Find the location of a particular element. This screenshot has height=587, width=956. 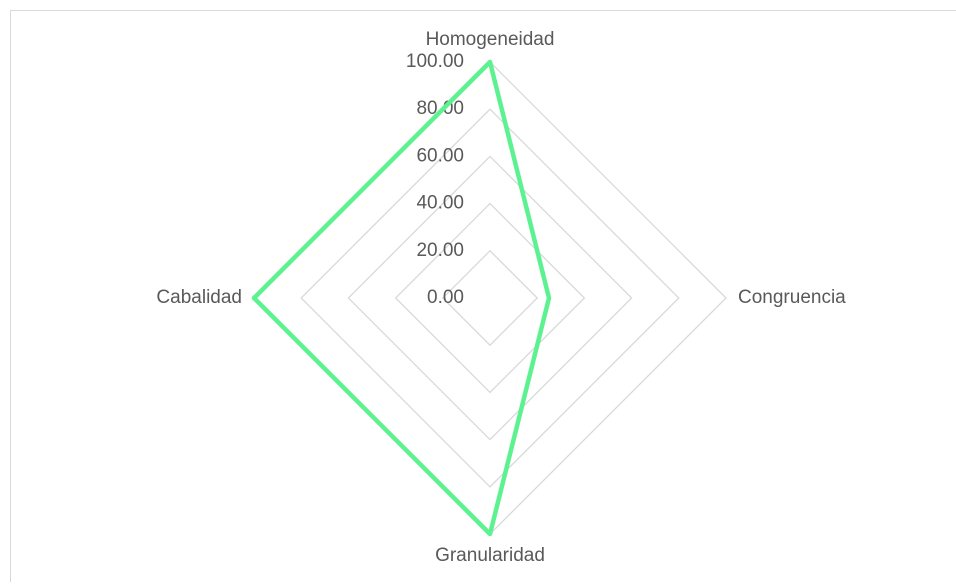

category-label: Homogeneidad is located at coordinates (490, 39).